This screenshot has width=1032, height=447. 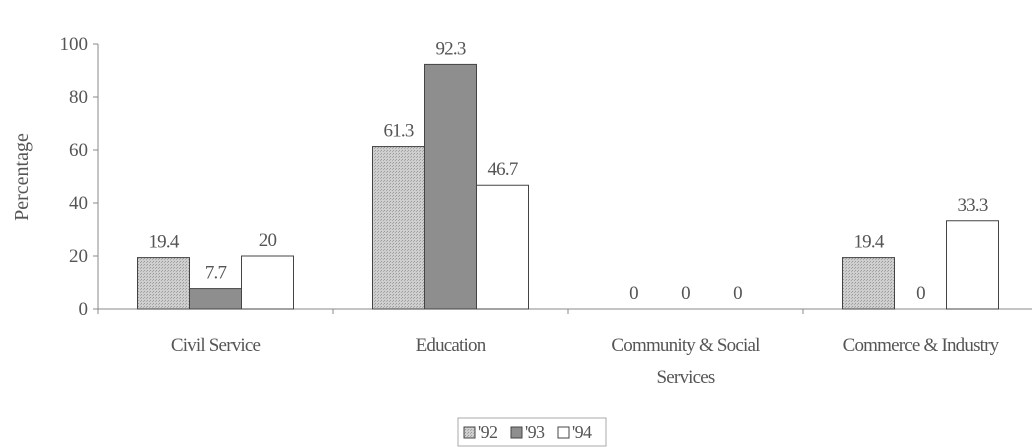 I want to click on legend-label: '94, so click(x=582, y=432).